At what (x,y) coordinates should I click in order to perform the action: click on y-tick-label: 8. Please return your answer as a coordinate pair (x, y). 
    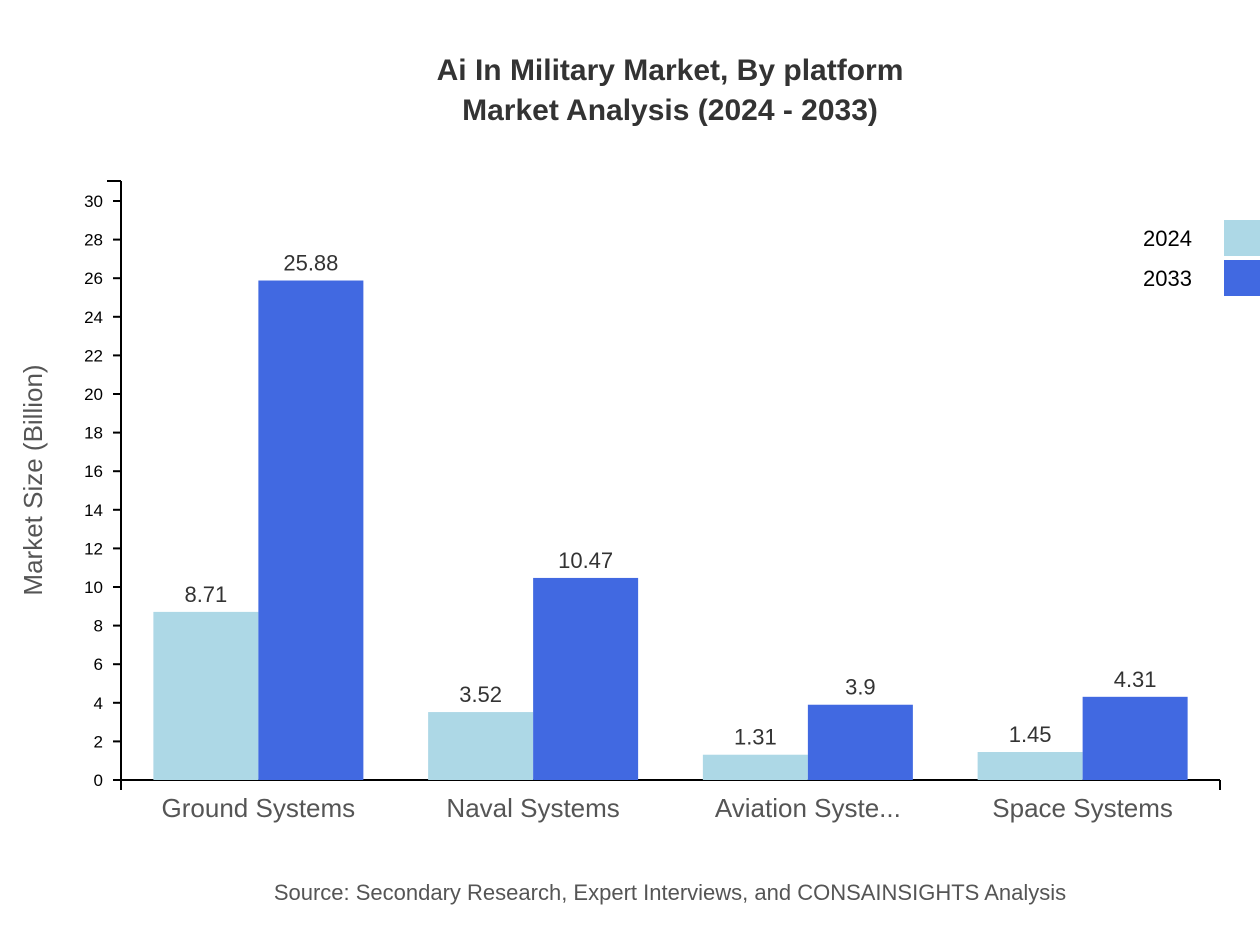
    Looking at the image, I should click on (98, 626).